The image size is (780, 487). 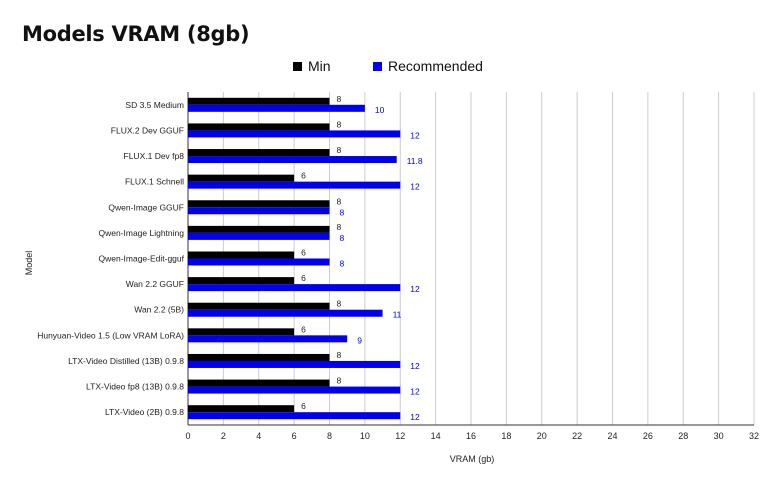 I want to click on legend-swatch-recommended, so click(x=377, y=66).